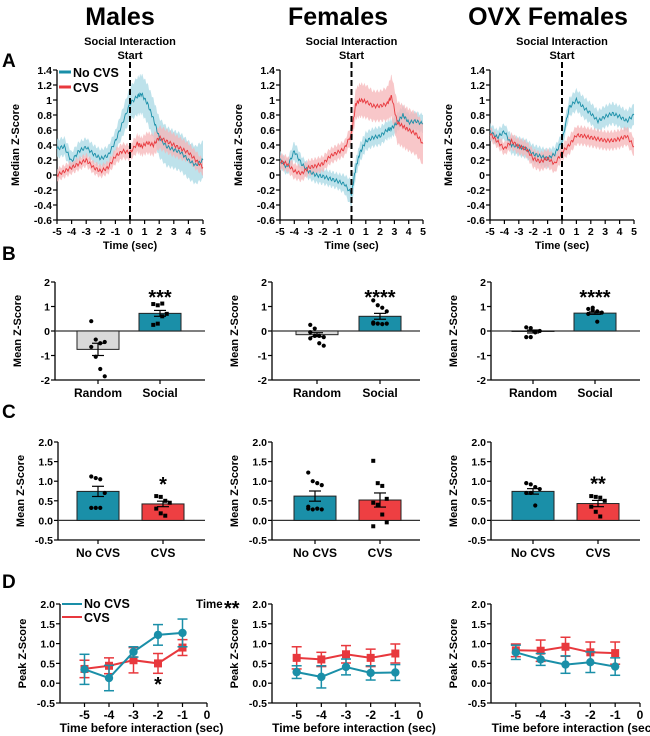  Describe the element at coordinates (100, 232) in the screenshot. I see `x-tick-label: -2` at that location.